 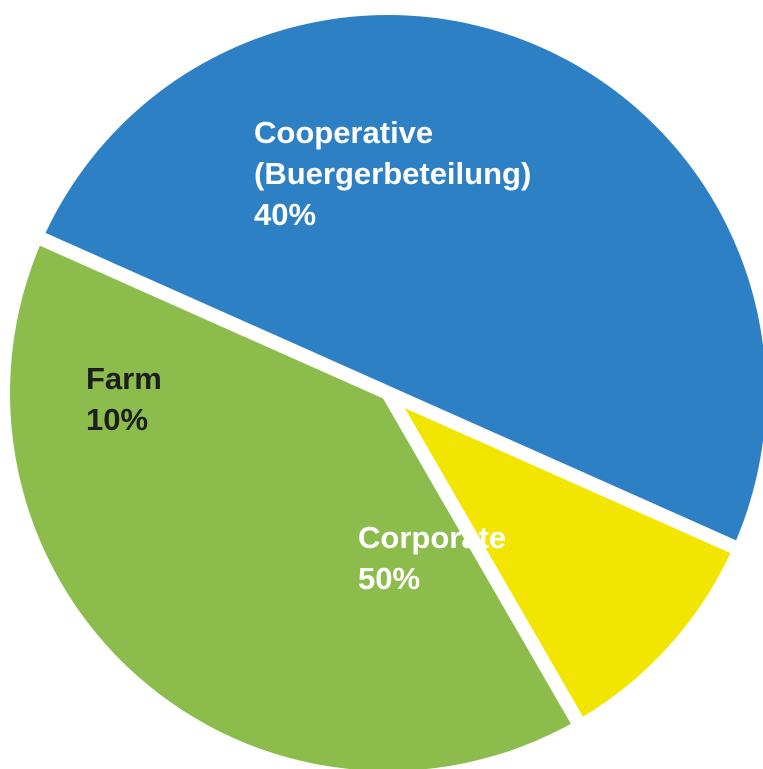 What do you see at coordinates (432, 537) in the screenshot?
I see `slice-name: Corporate` at bounding box center [432, 537].